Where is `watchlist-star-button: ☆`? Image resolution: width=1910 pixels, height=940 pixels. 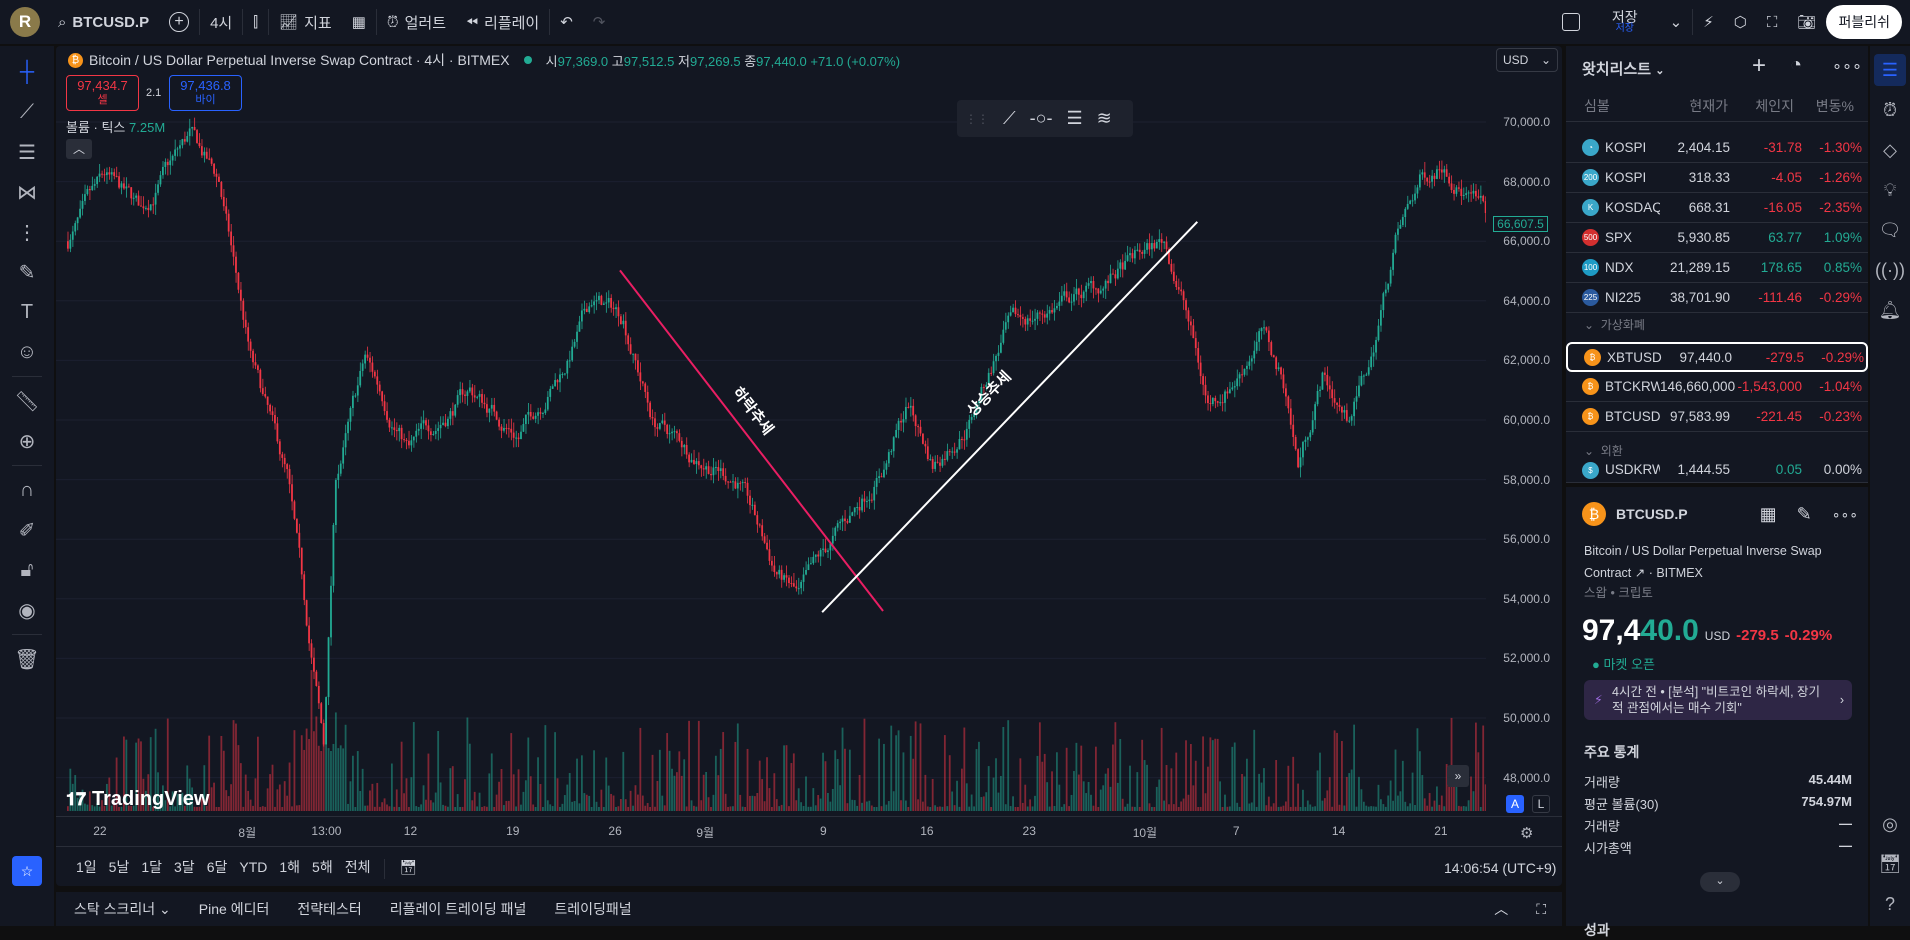
watchlist-star-button: ☆ is located at coordinates (27, 871).